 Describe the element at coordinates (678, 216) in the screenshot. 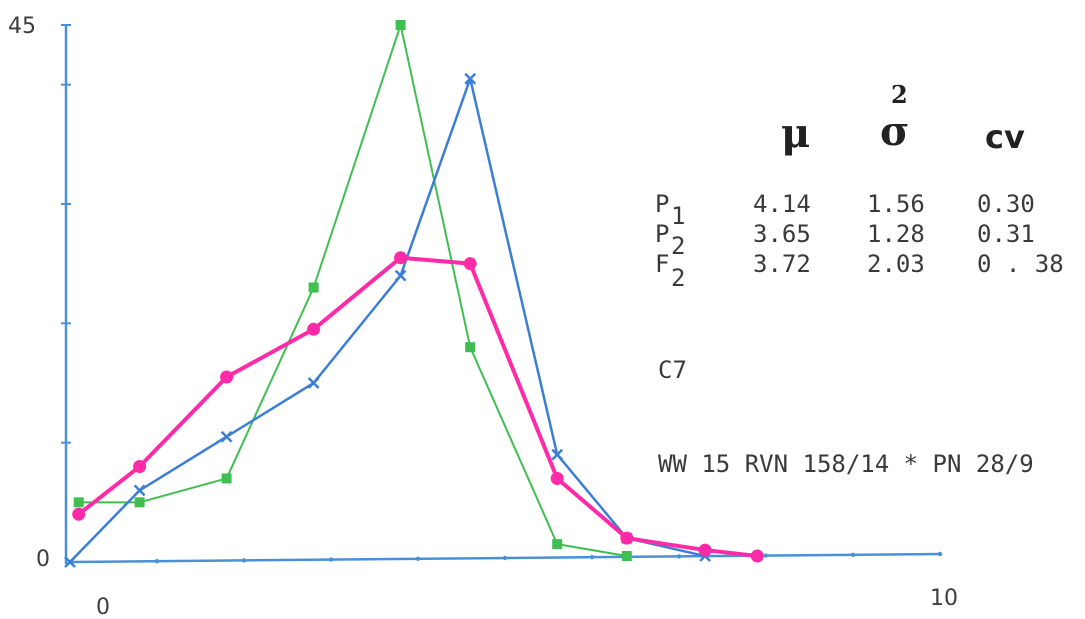

I see `row-subscript: 1` at that location.